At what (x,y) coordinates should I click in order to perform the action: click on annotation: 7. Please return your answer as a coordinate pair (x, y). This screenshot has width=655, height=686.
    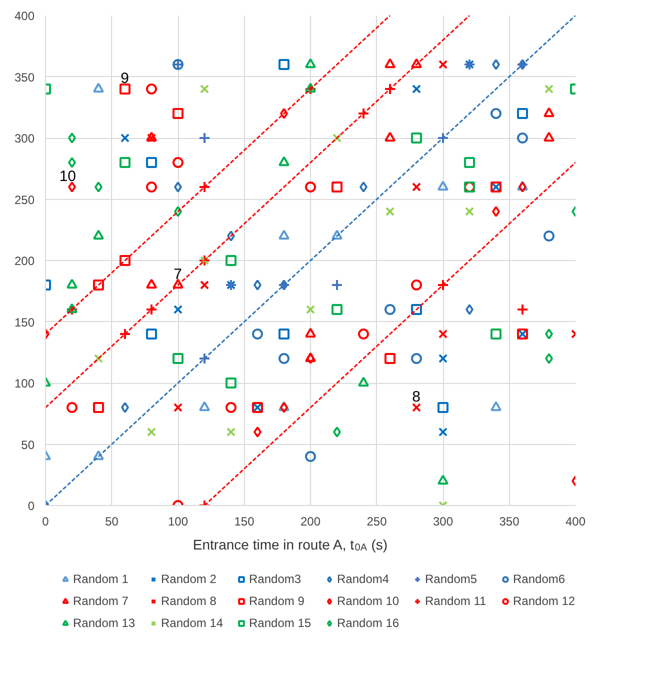
    Looking at the image, I should click on (178, 274).